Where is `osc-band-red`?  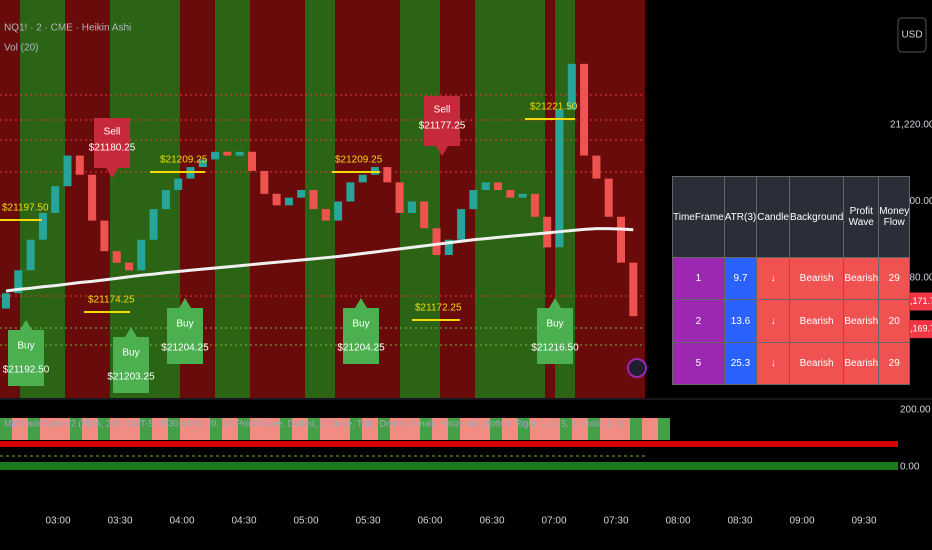 osc-band-red is located at coordinates (449, 444).